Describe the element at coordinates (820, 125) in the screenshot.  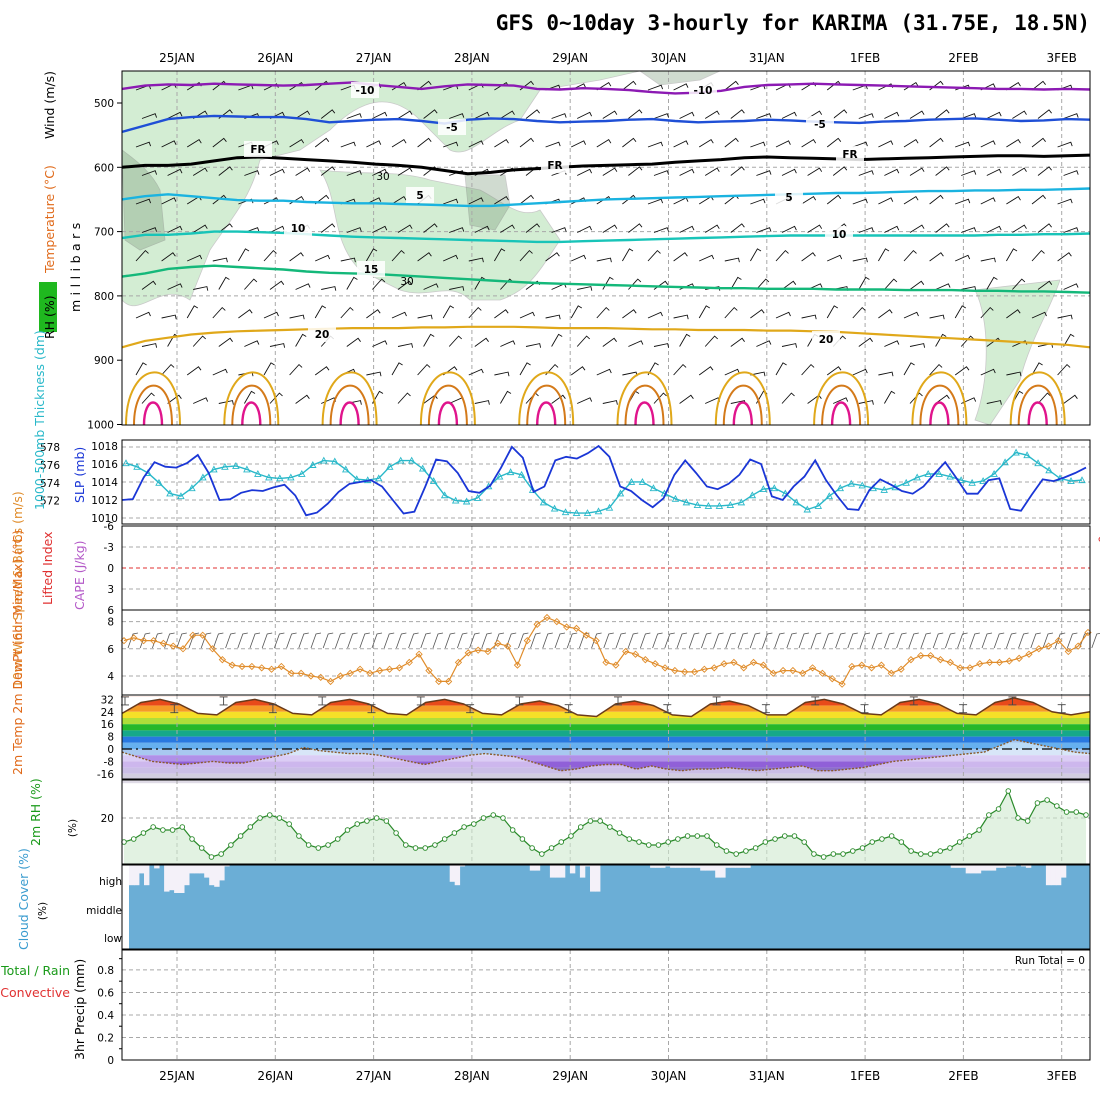
I see `isotherm-label: -5` at that location.